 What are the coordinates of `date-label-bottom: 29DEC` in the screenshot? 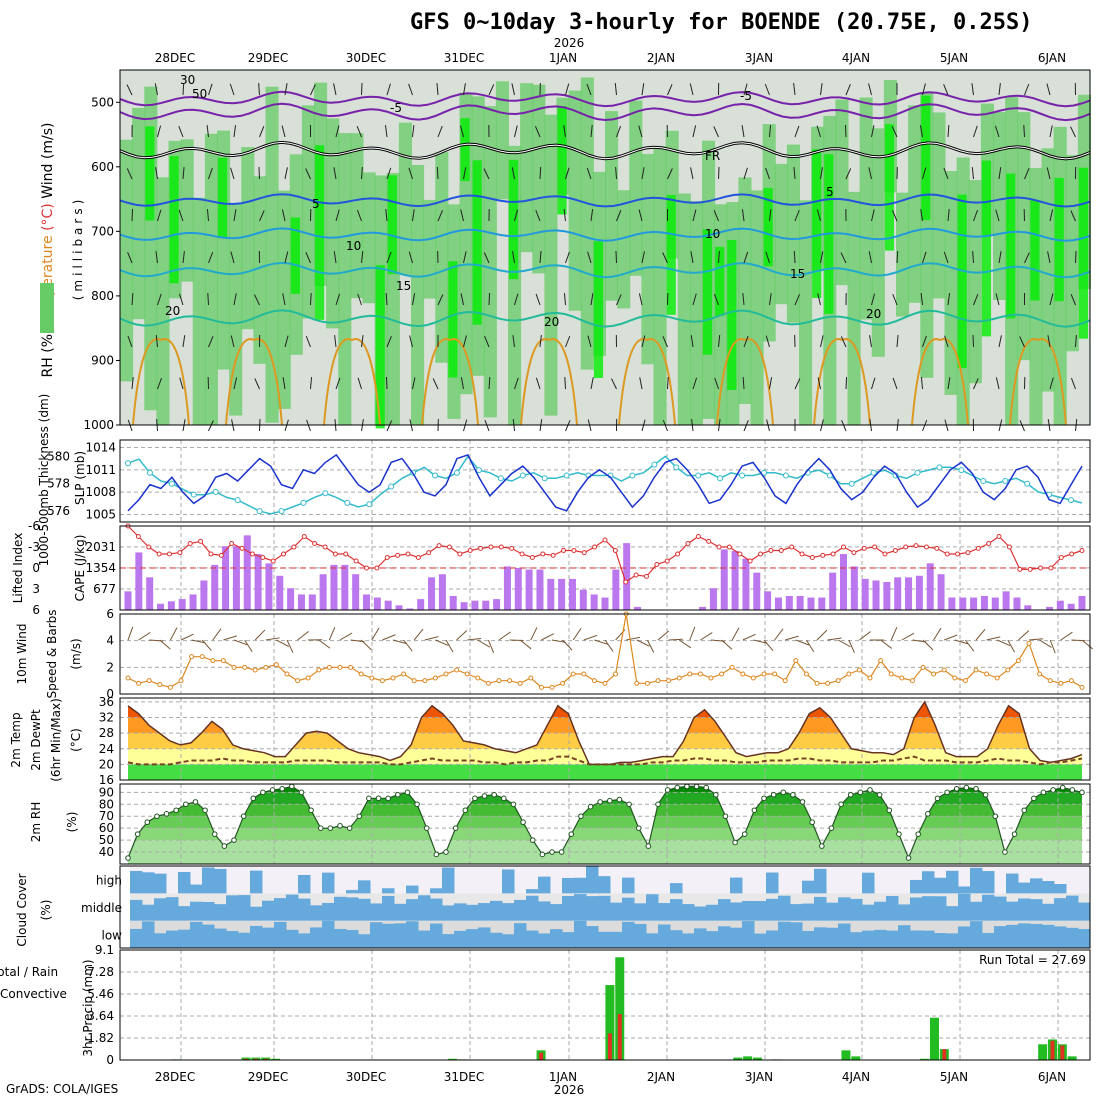 It's located at (268, 1077).